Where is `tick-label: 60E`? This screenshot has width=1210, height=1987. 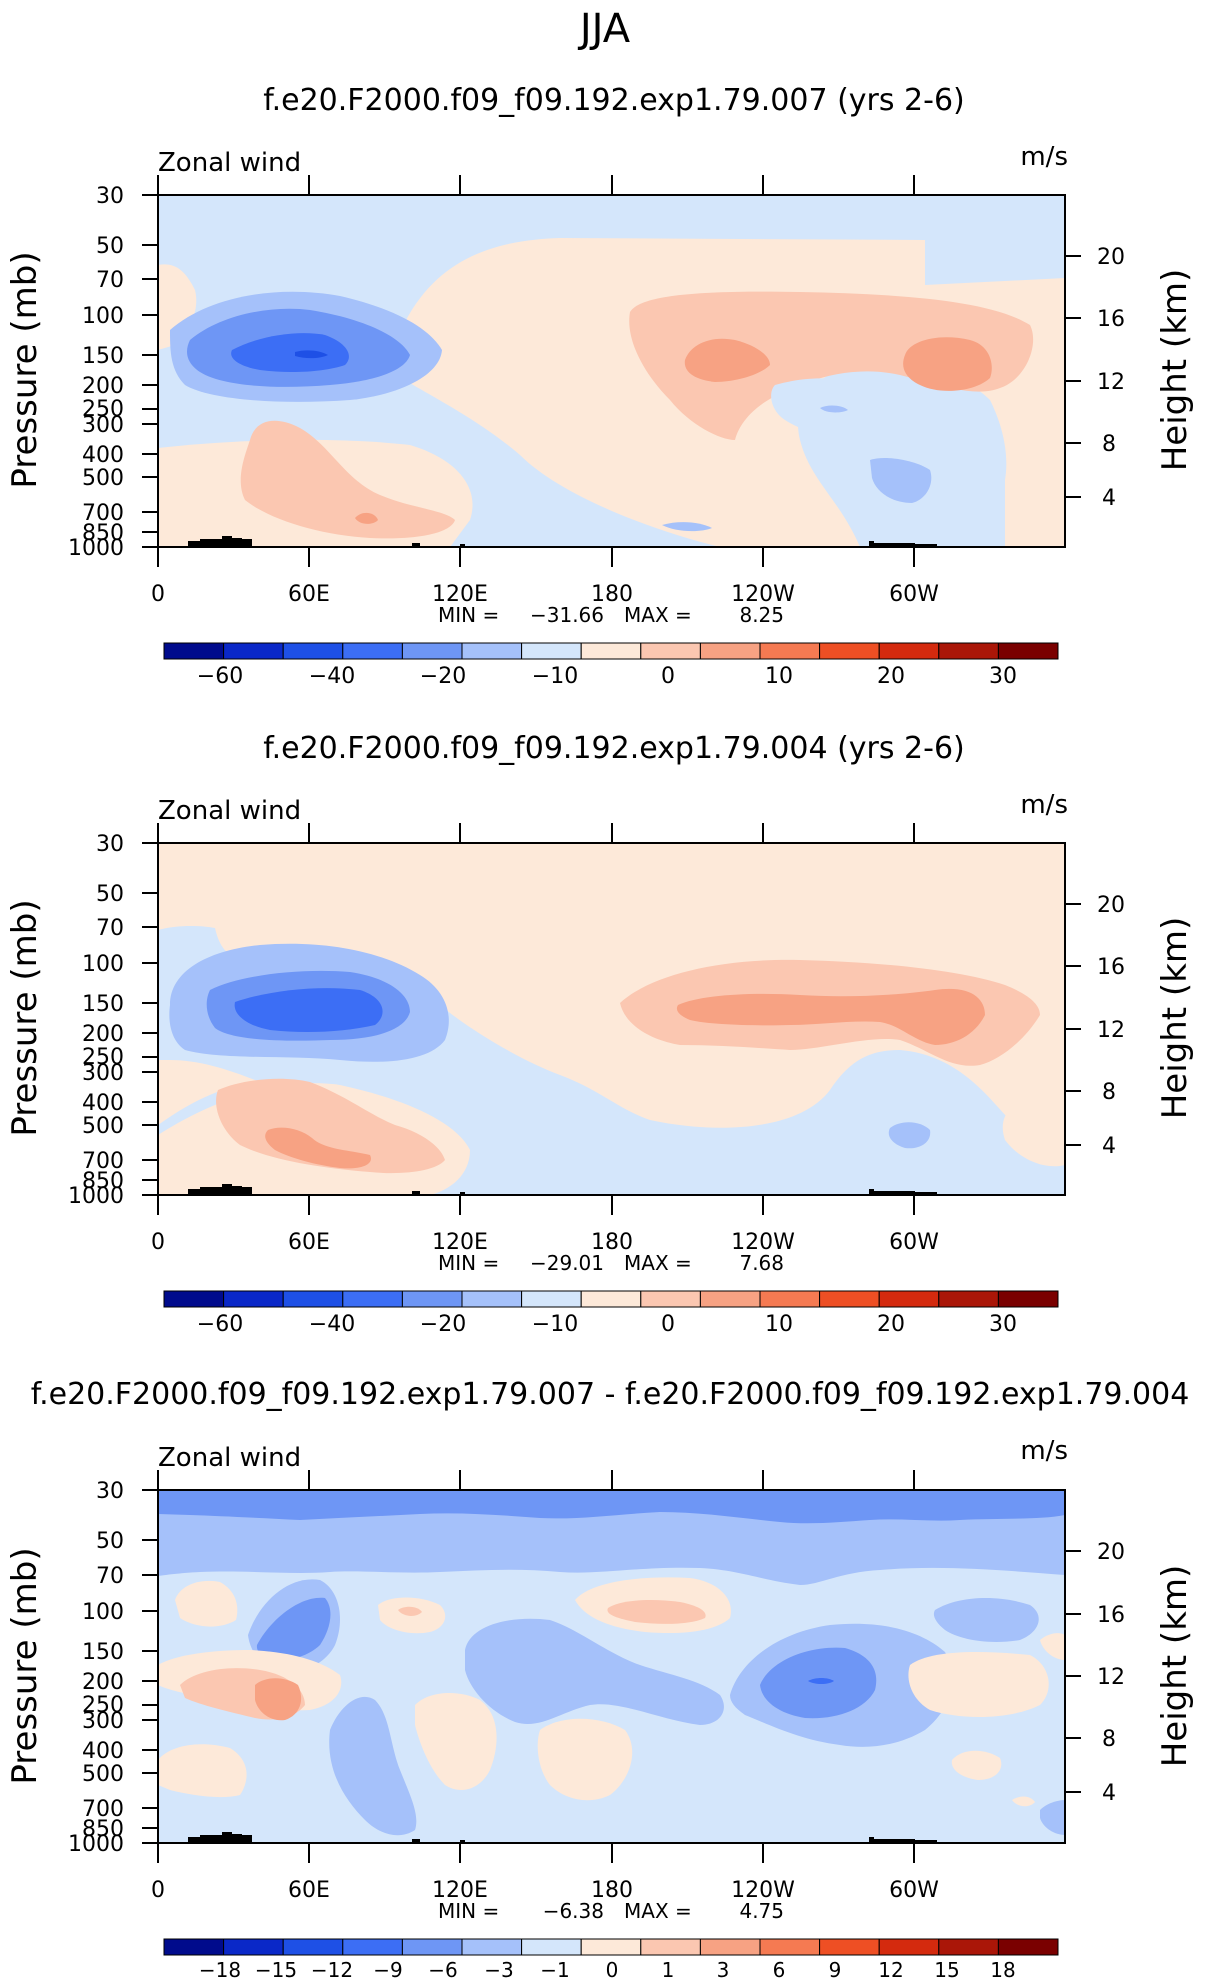
tick-label: 60E is located at coordinates (309, 594).